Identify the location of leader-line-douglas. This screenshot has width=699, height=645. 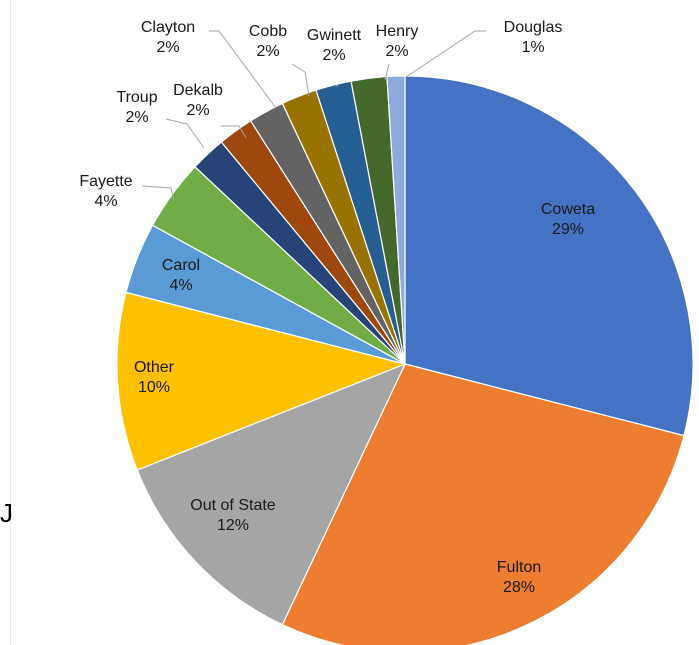
(445, 54).